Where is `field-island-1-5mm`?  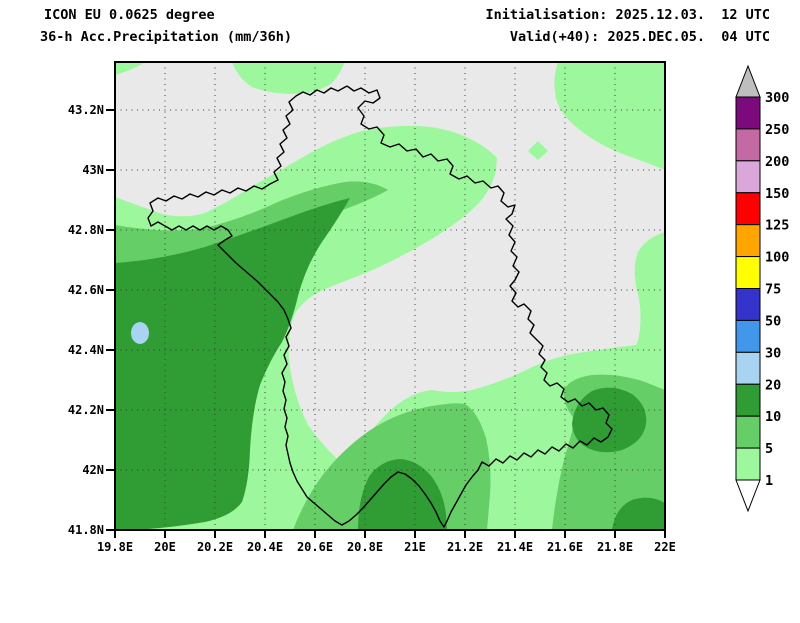 field-island-1-5mm is located at coordinates (538, 150).